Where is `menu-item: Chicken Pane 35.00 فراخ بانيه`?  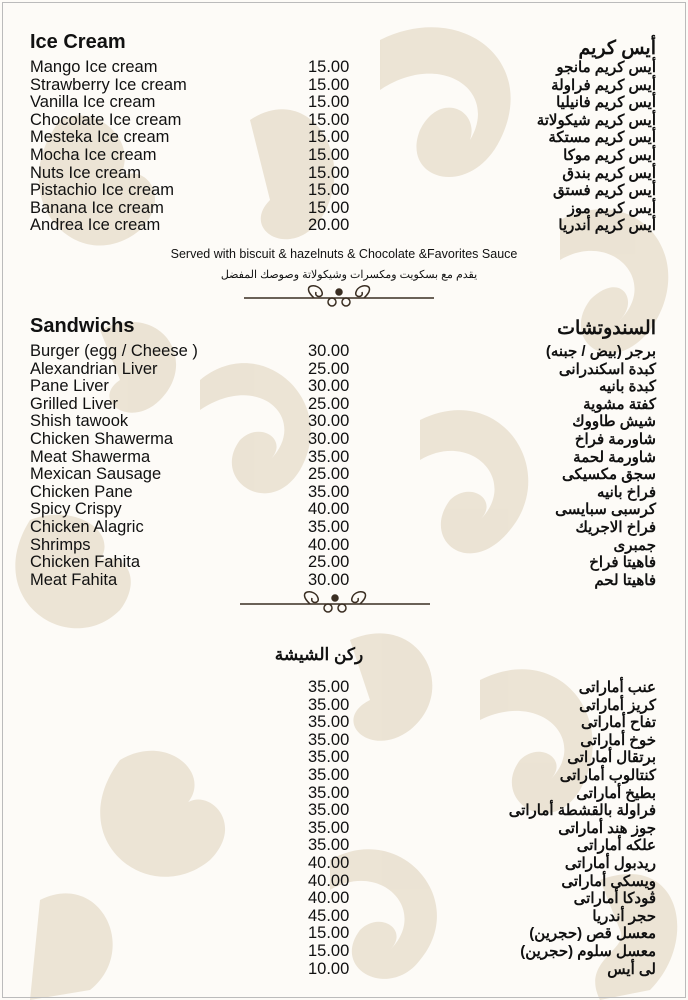
menu-item: Chicken Pane 35.00 فراخ بانيه is located at coordinates (344, 492).